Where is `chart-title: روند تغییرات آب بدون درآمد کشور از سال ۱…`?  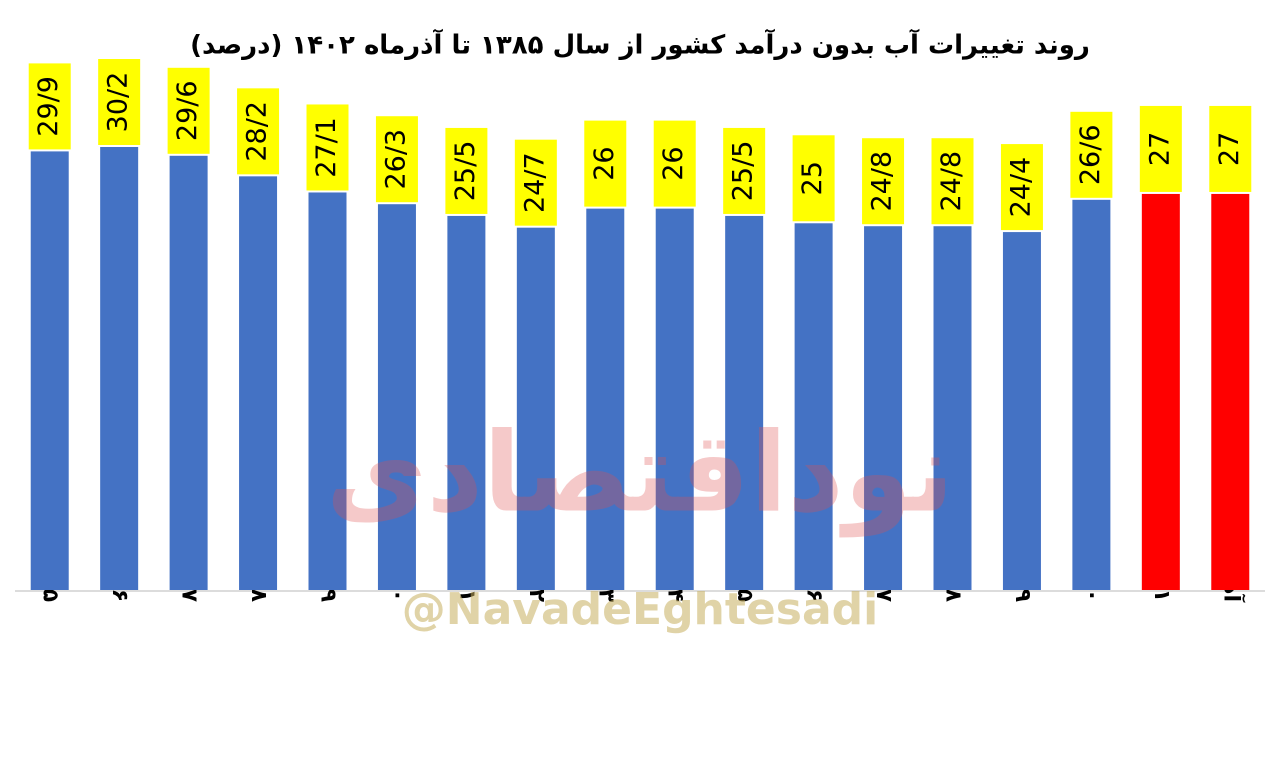 chart-title: روند تغییرات آب بدون درآمد کشور از سال ۱… is located at coordinates (640, 45).